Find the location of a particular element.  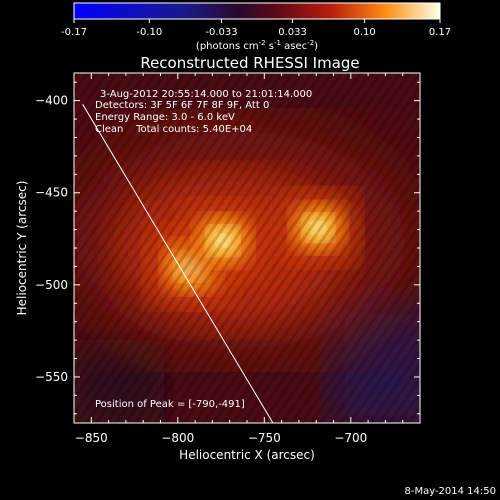

y-tick-label: −500 is located at coordinates (51, 285).